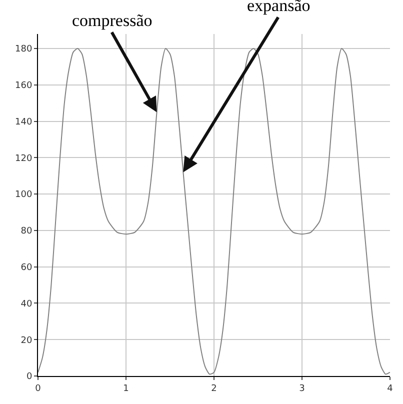  I want to click on x-tick-label: 4, so click(390, 389).